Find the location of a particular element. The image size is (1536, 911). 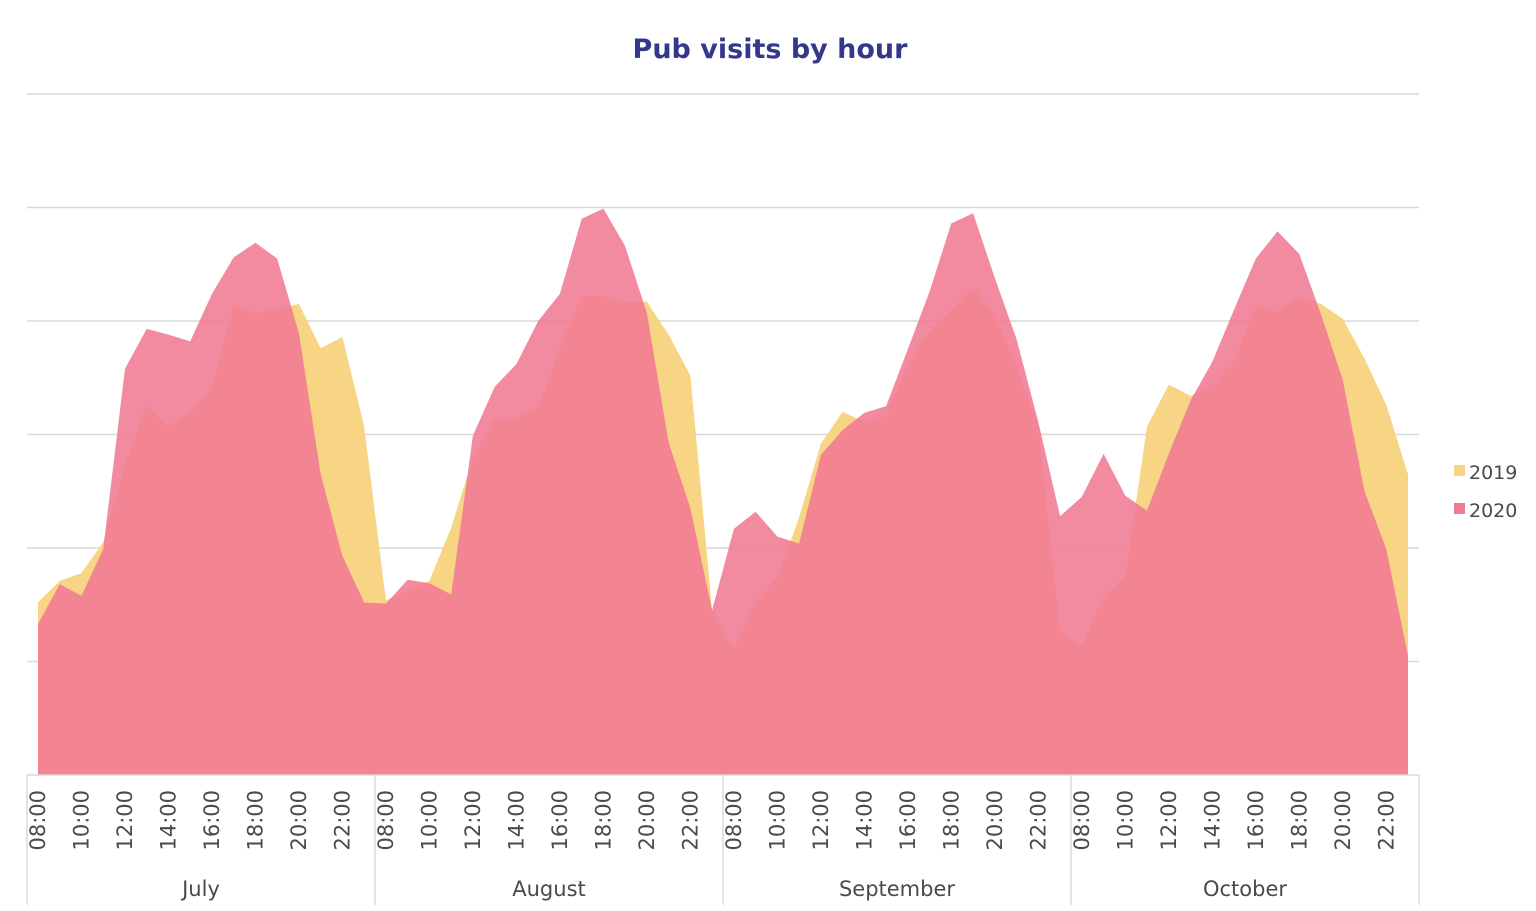

group-label-october: October is located at coordinates (1245, 889).